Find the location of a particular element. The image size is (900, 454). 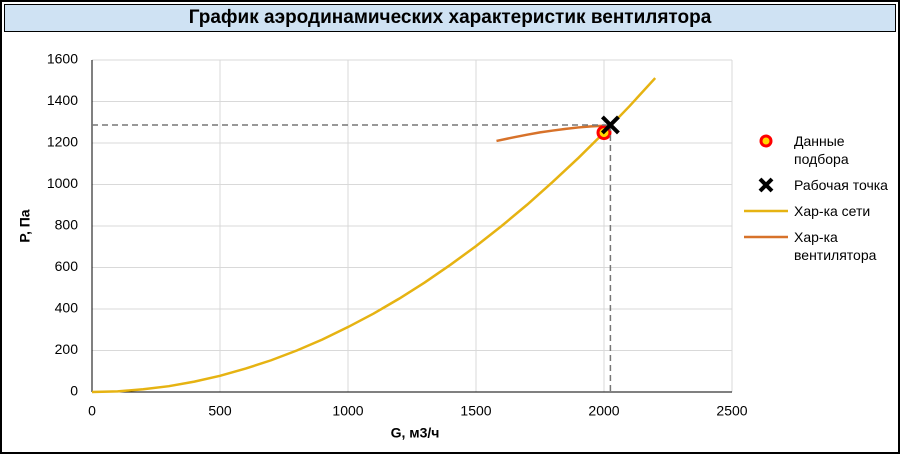

y-tick-label: 1000 is located at coordinates (62, 183).